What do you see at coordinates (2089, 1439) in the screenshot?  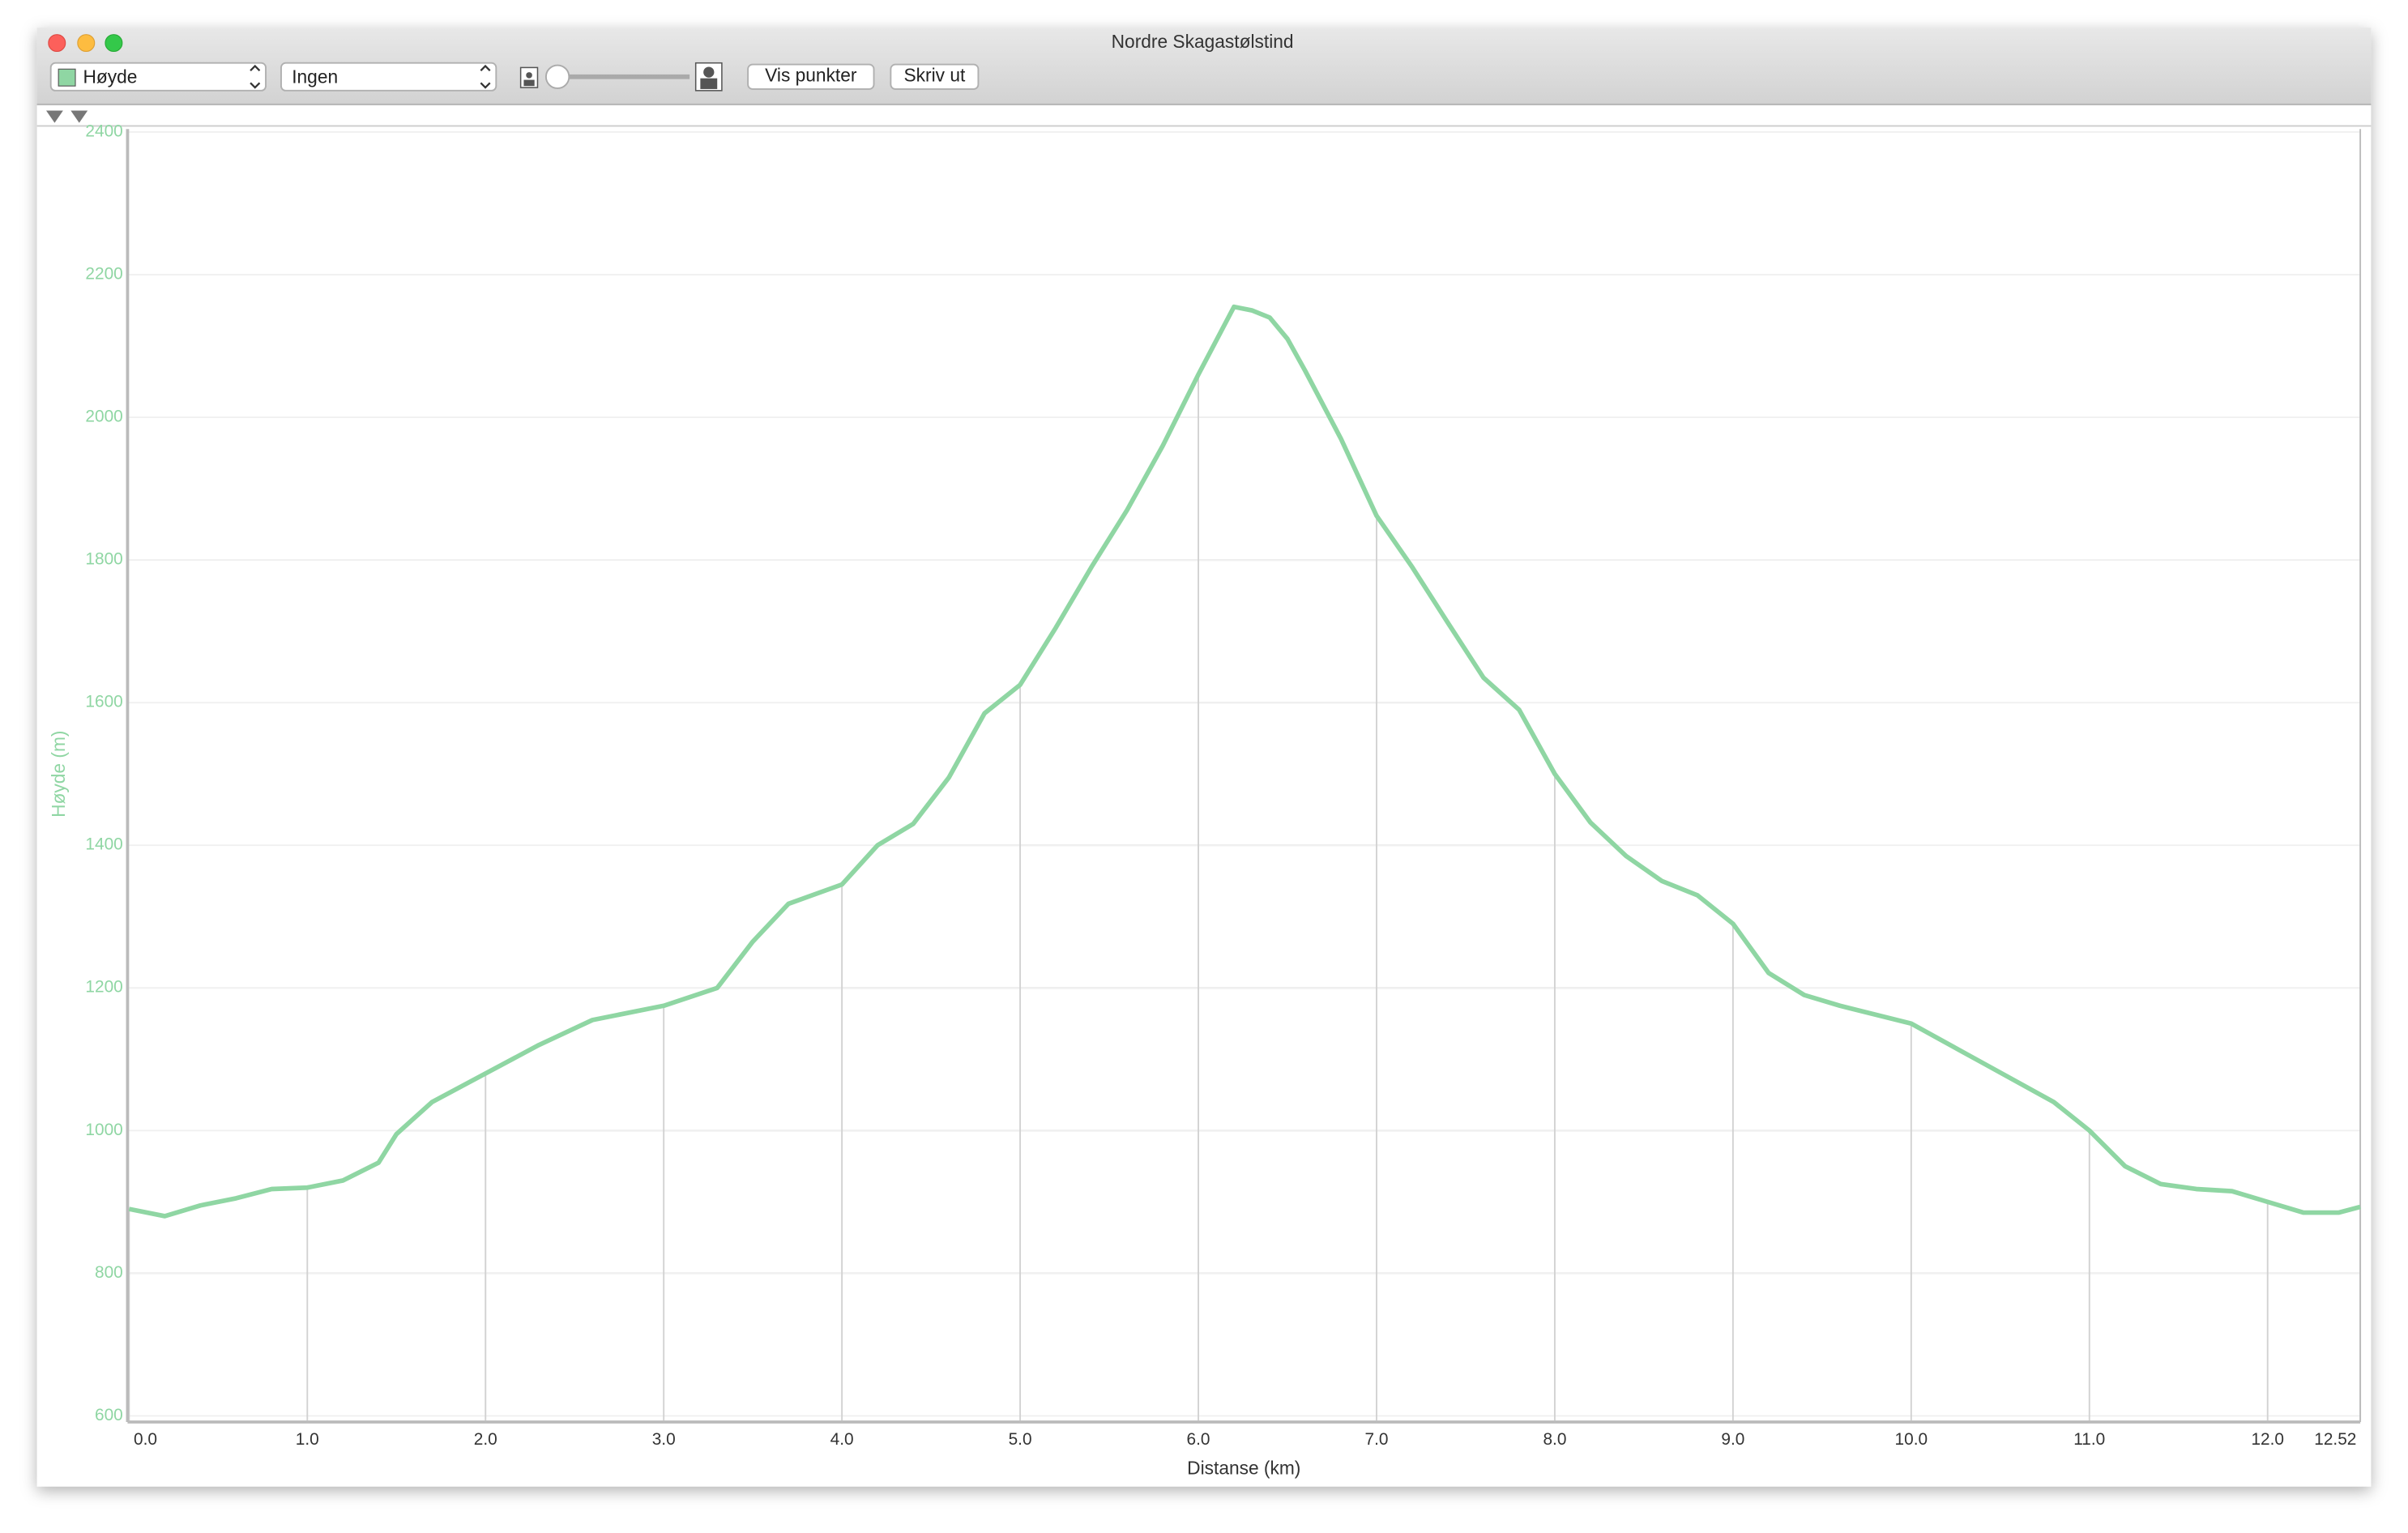 I see `x-tick-label: 11.0` at bounding box center [2089, 1439].